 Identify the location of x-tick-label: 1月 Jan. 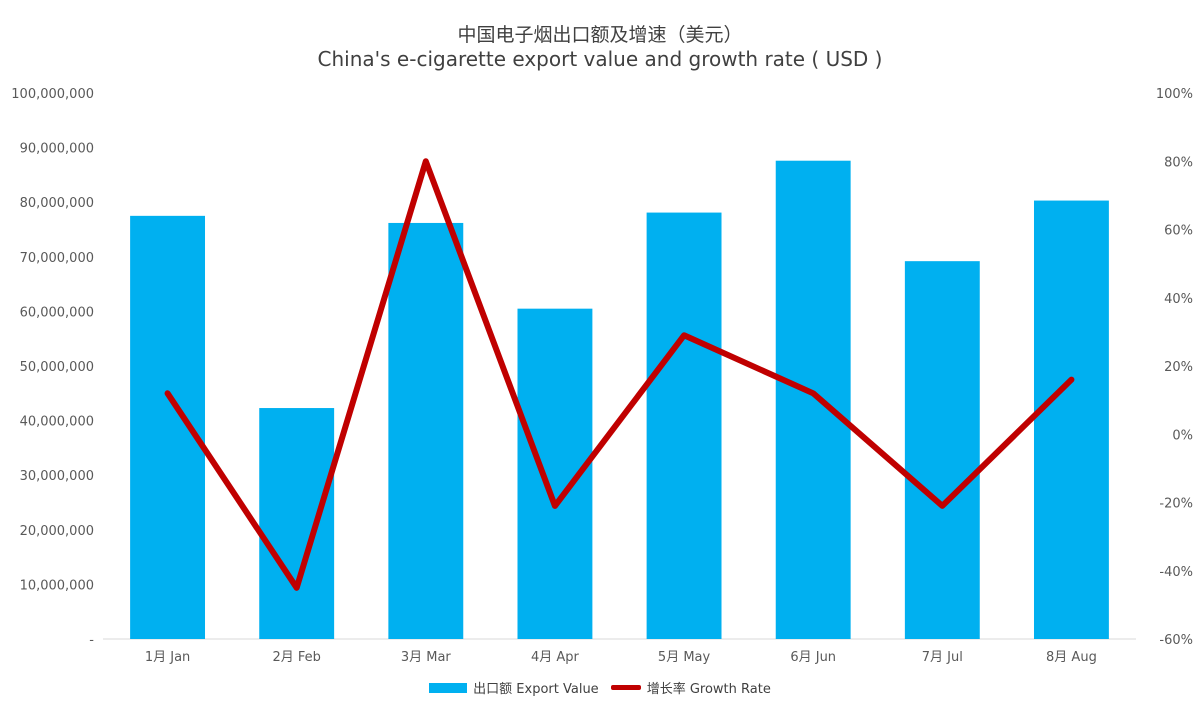
(167, 657).